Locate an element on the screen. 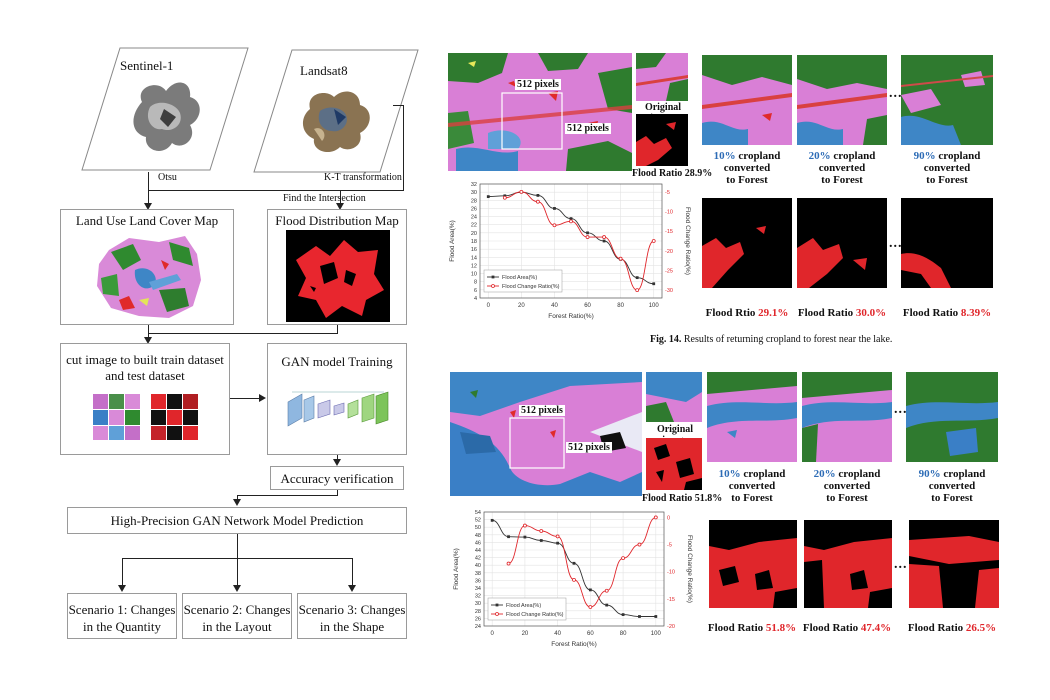 This screenshot has height=700, width=1050. fig15-chart-x-axis-label: Forest Ratio(%) is located at coordinates (574, 644).